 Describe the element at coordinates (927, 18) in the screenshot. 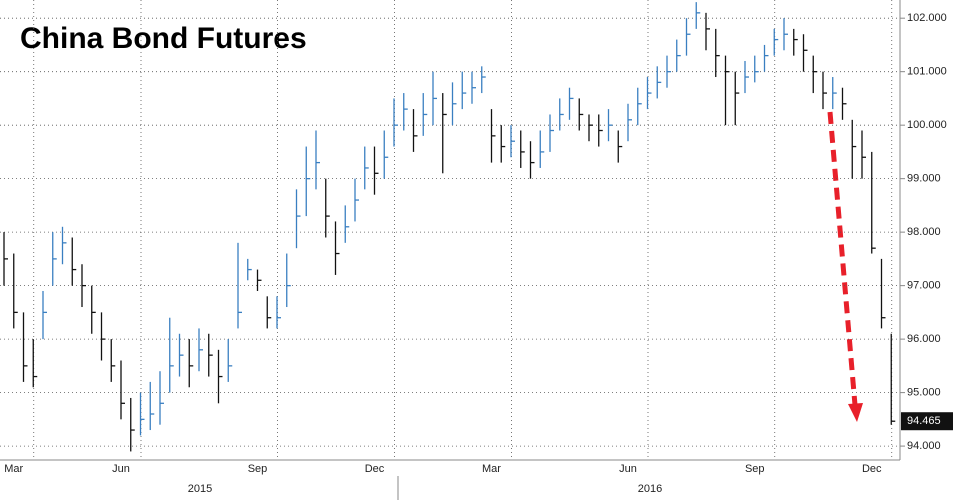

I see `y-tick-label: 102.000` at that location.